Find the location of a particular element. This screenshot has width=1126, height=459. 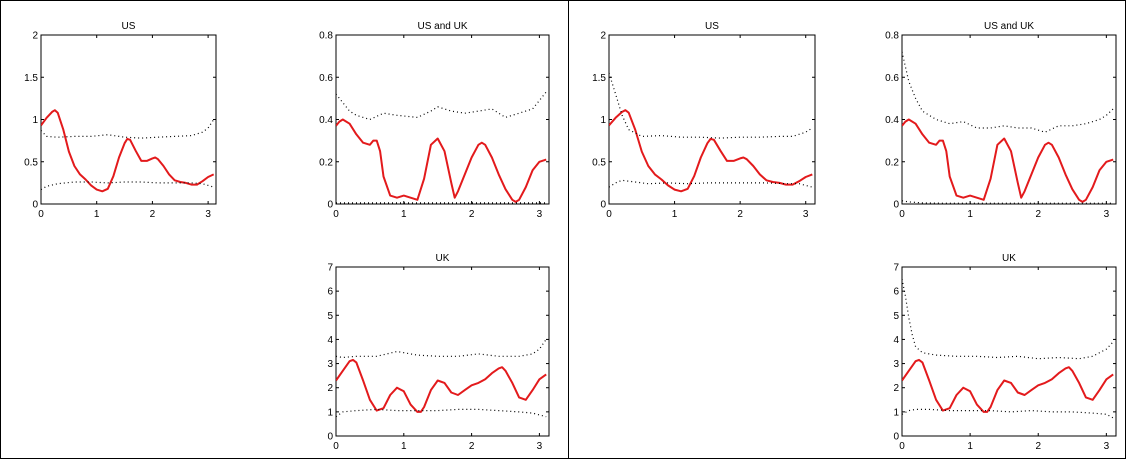

plot-right-uk: UK 0 1 2 3 0 1 2 3 4 5 6 7 is located at coordinates (1005, 352).